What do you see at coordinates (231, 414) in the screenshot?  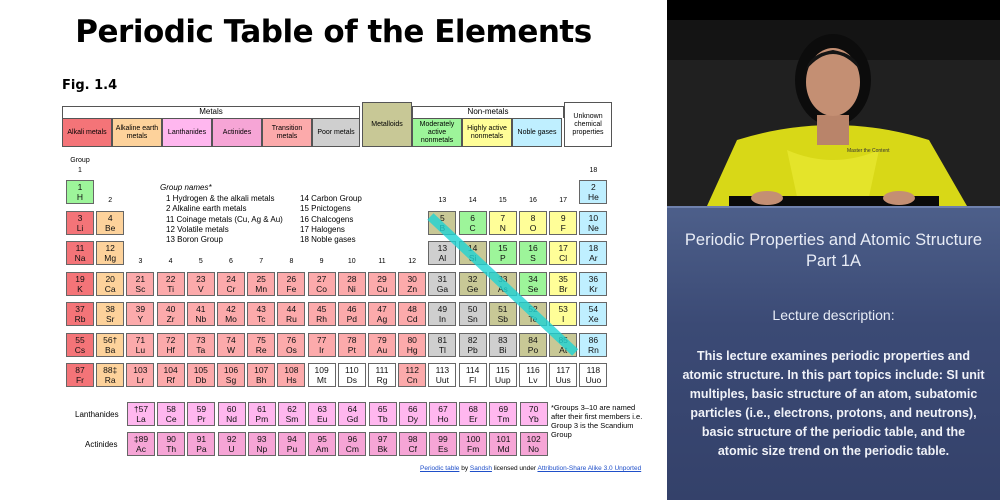 I see `element-Nd: 60 Nd` at bounding box center [231, 414].